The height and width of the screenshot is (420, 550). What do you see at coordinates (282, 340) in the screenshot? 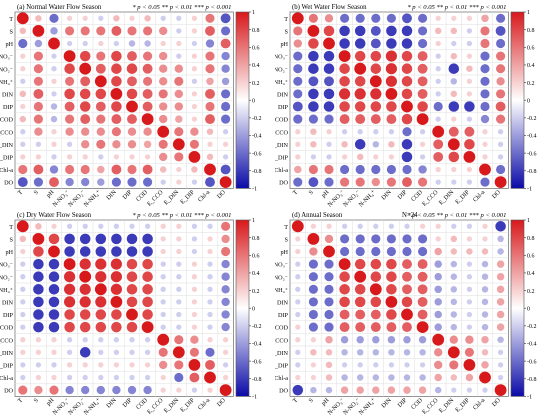
I see `row-label: E_CCO` at bounding box center [282, 340].